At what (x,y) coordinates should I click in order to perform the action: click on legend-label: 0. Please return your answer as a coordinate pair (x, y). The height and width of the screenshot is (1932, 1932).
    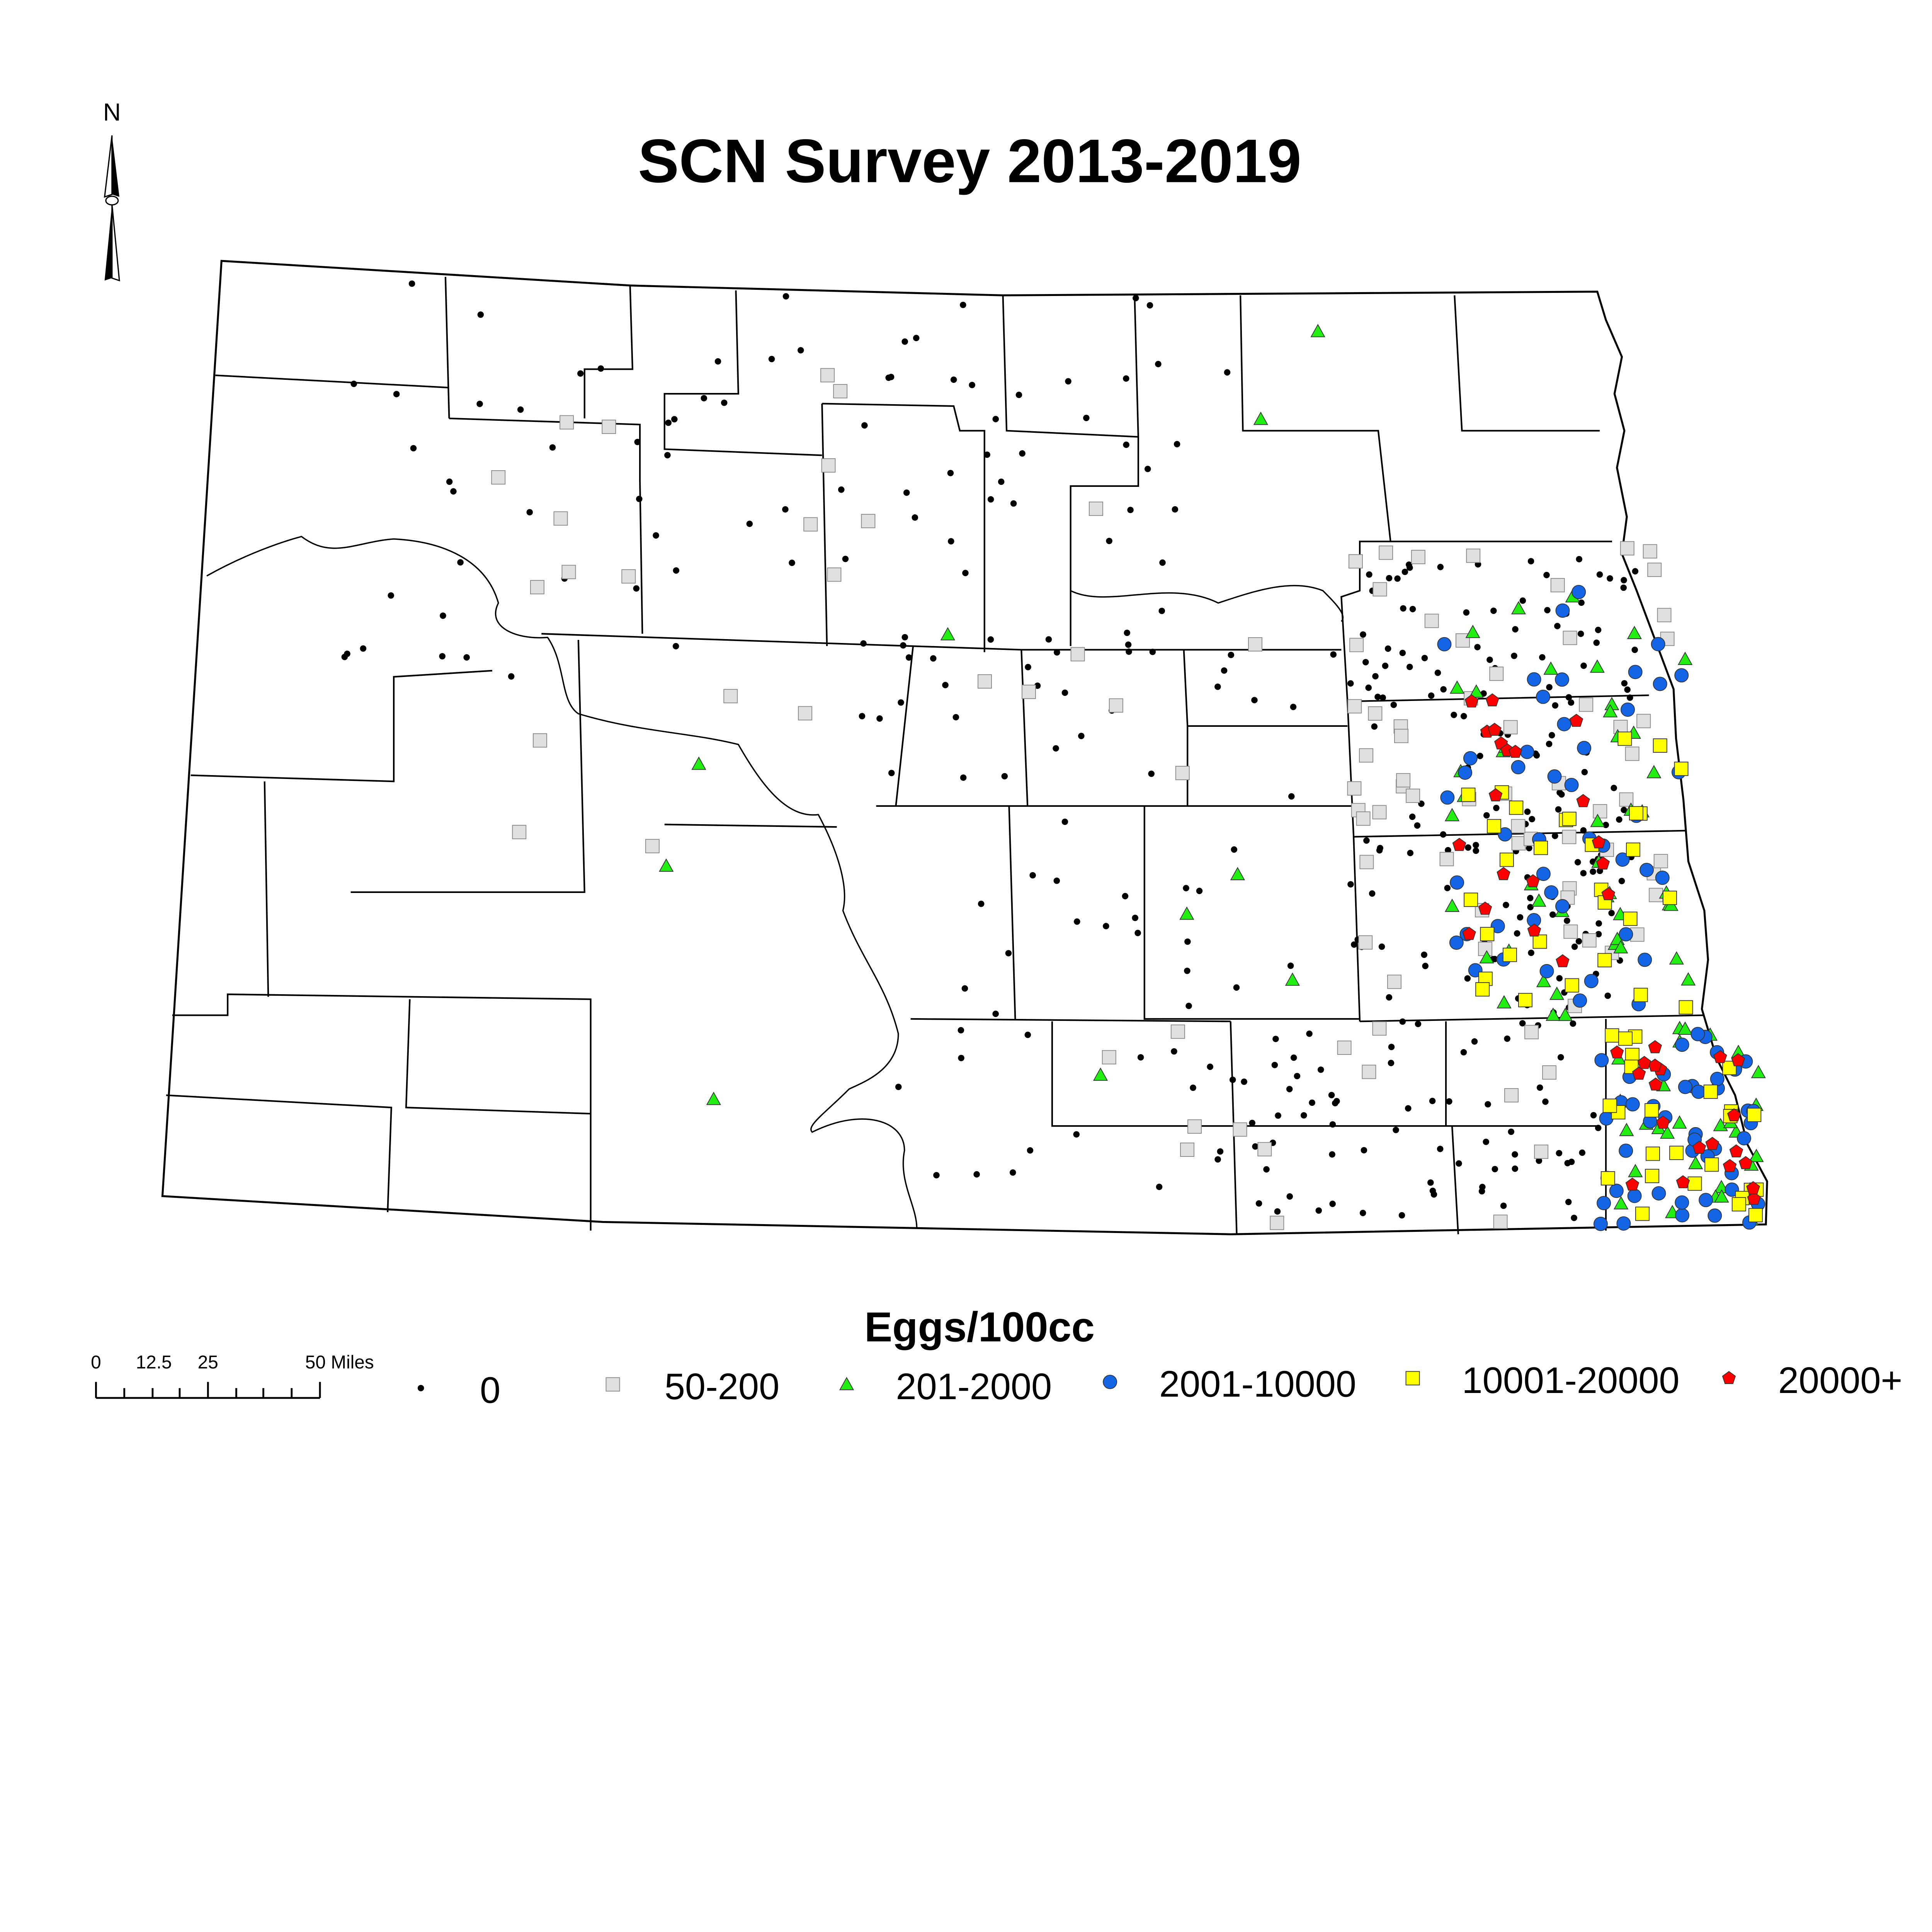
    Looking at the image, I should click on (490, 1390).